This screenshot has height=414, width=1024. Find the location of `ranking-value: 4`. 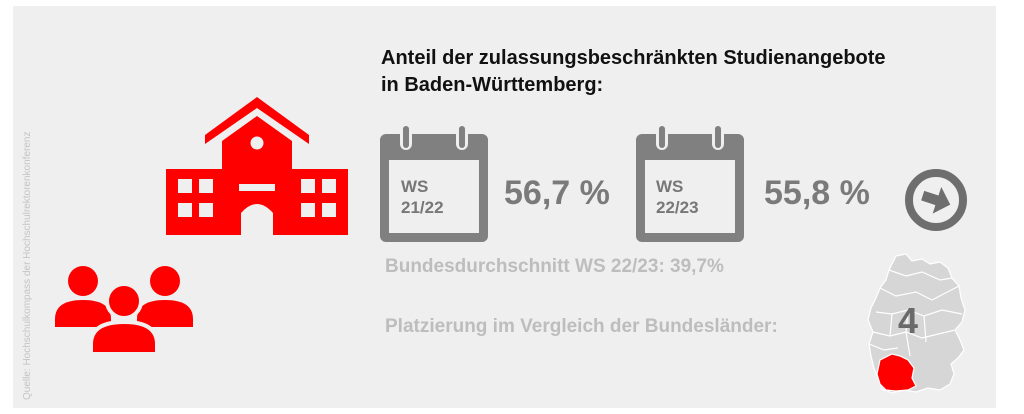

ranking-value: 4 is located at coordinates (908, 320).